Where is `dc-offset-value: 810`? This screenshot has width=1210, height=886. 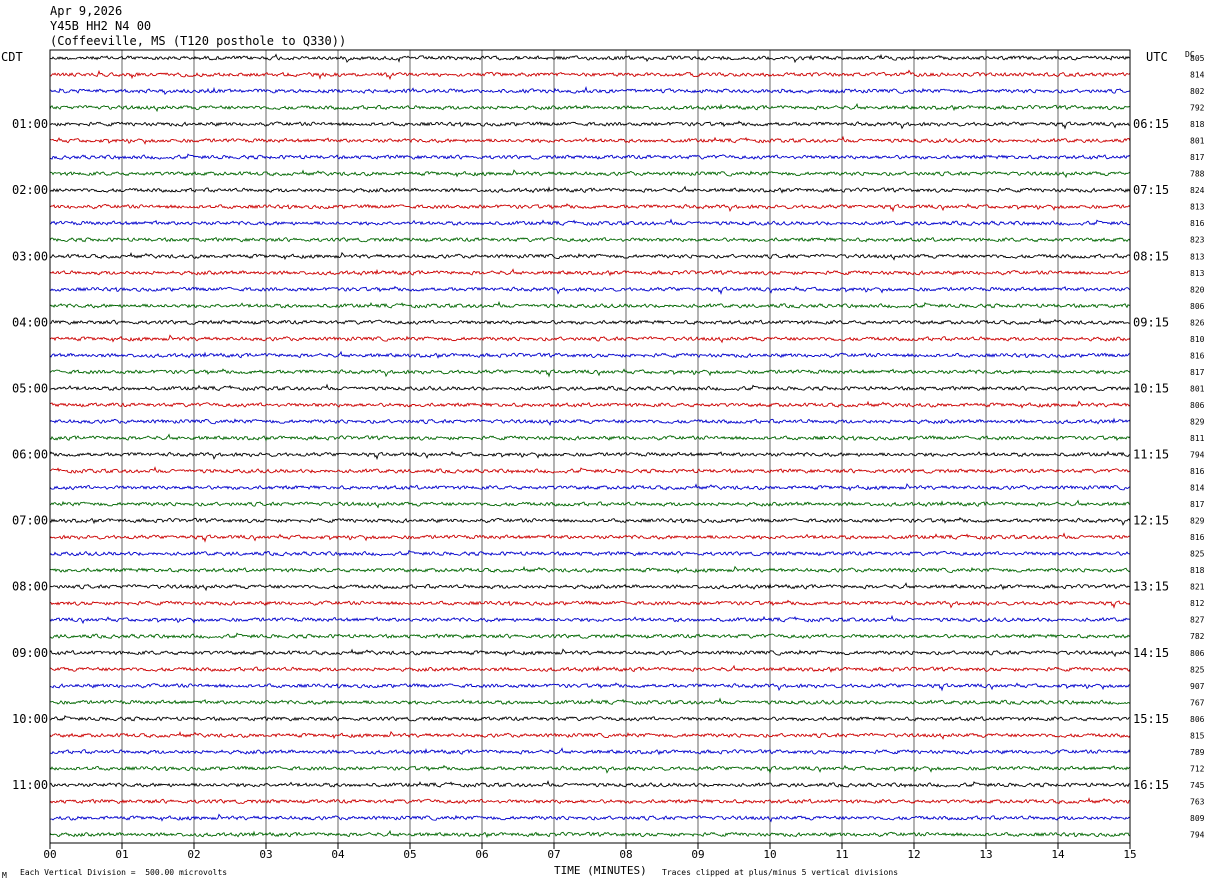 dc-offset-value: 810 is located at coordinates (1197, 339).